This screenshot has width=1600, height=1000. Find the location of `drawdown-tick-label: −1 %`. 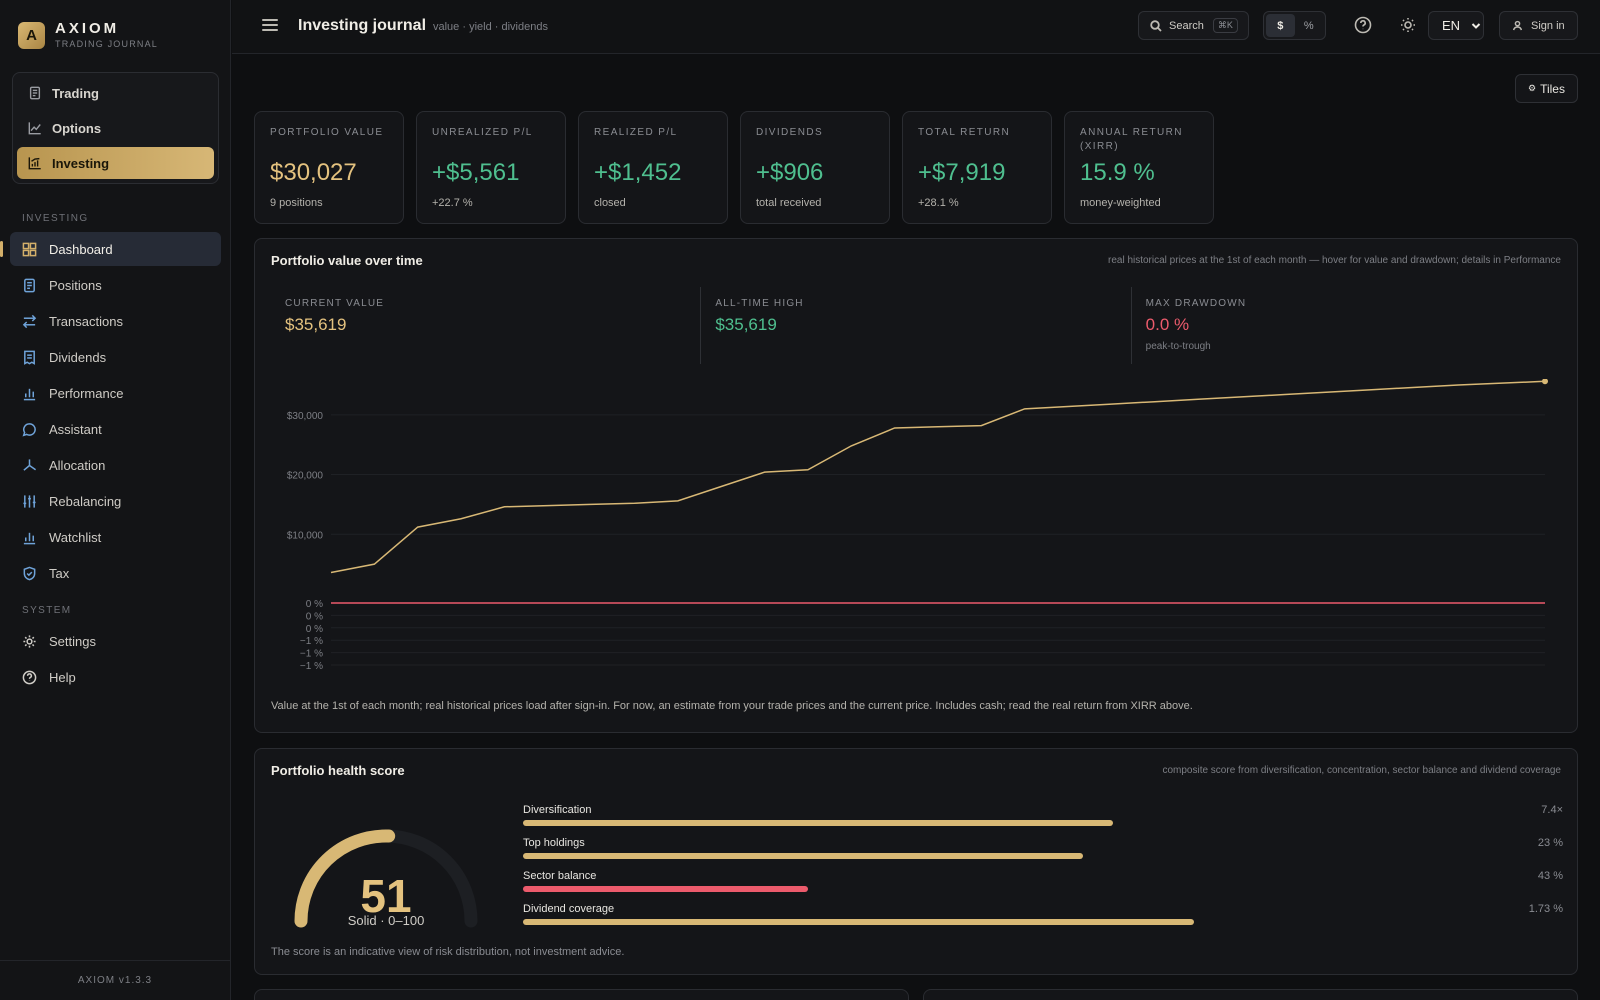

drawdown-tick-label: −1 % is located at coordinates (311, 666).